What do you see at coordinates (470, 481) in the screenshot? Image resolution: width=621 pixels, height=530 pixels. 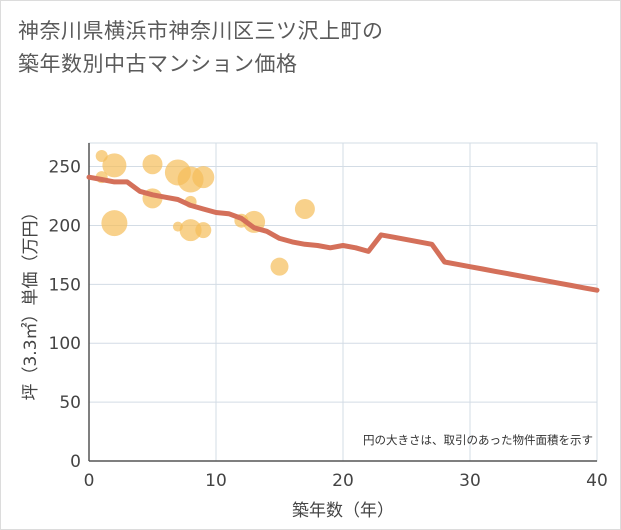 I see `x-tick-label: 30` at bounding box center [470, 481].